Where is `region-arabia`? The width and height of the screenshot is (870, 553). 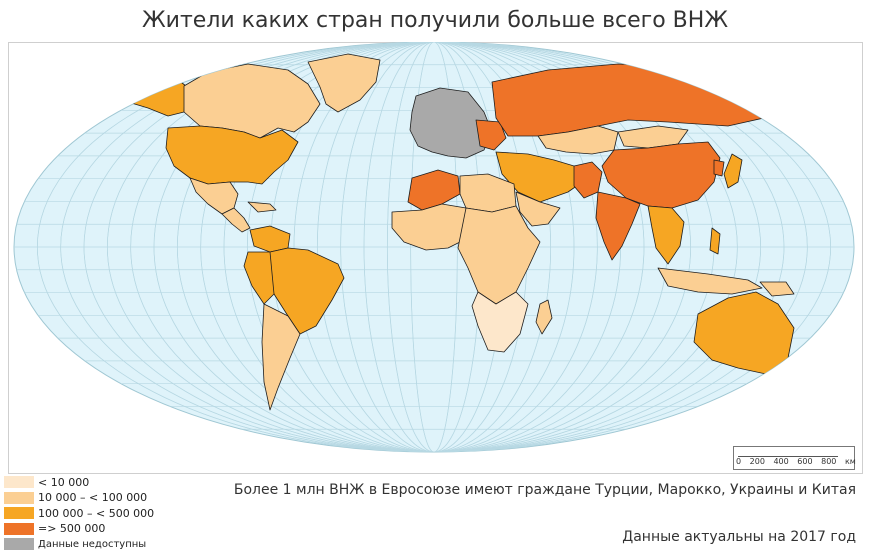 region-arabia is located at coordinates (538, 209).